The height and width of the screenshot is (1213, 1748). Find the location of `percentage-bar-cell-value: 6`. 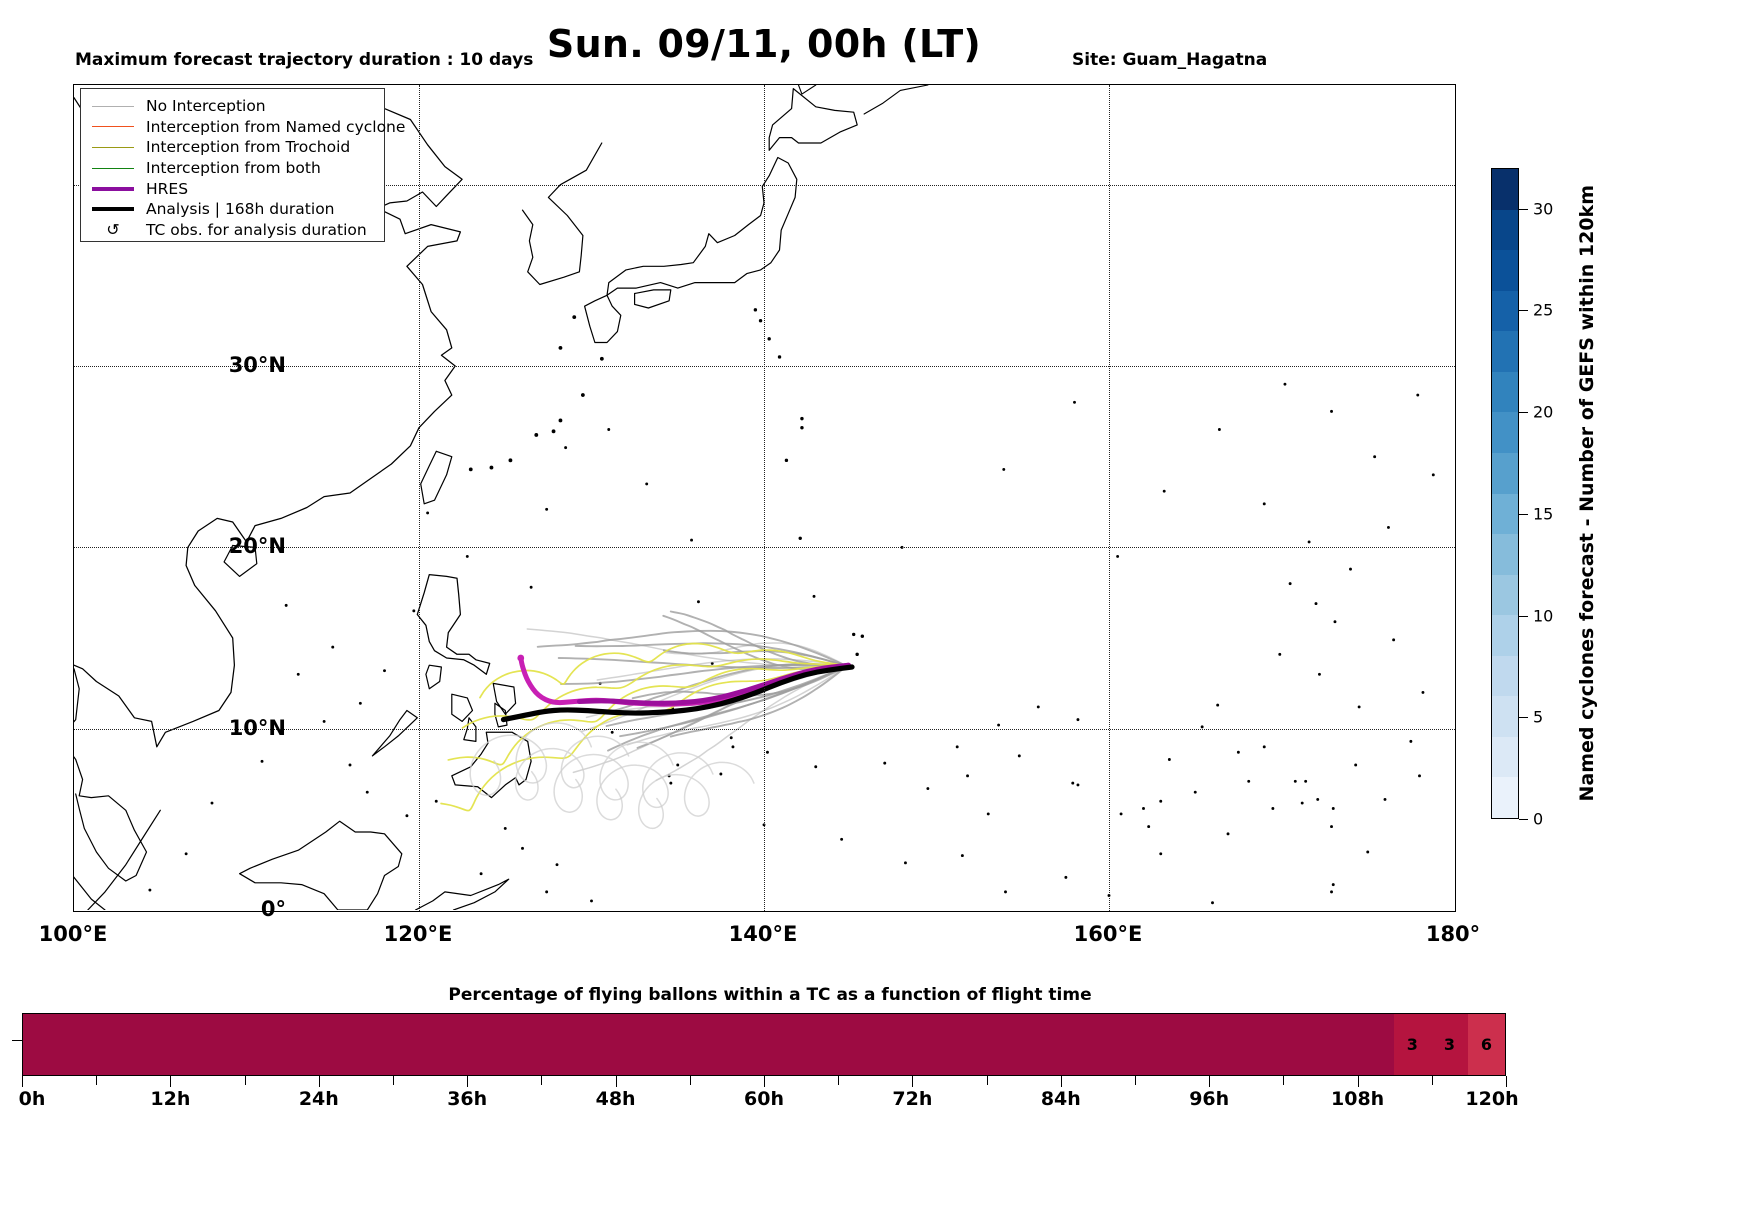

percentage-bar-cell-value: 6 is located at coordinates (1486, 1044).